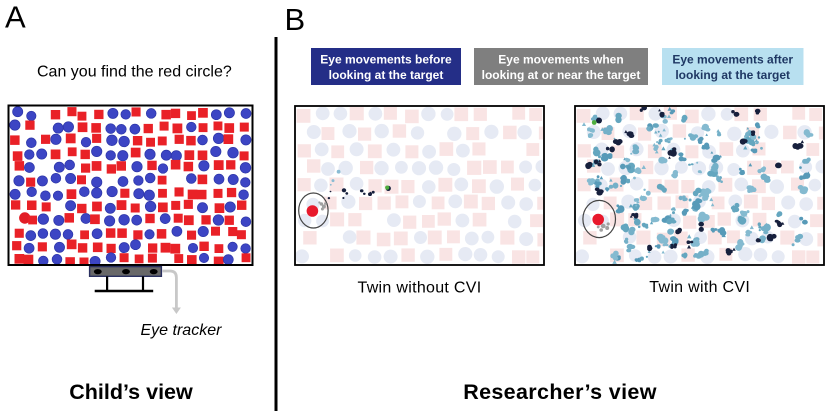 The width and height of the screenshot is (829, 420). What do you see at coordinates (386, 60) in the screenshot?
I see `svg-text: Eye movements before` at bounding box center [386, 60].